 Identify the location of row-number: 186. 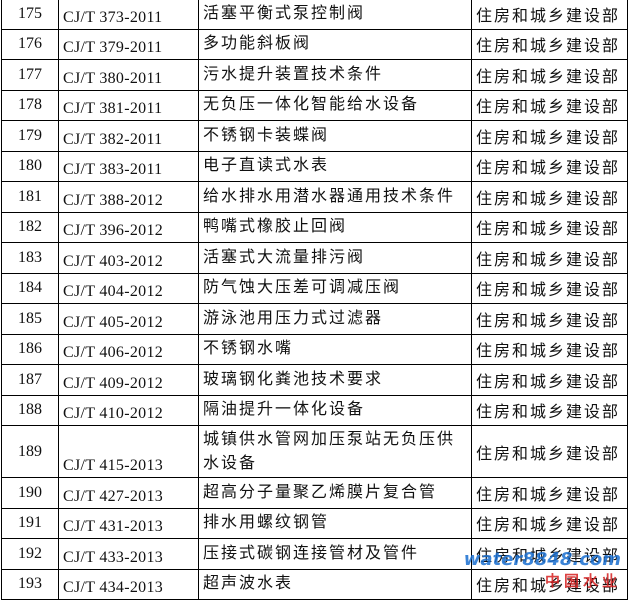
(30, 349).